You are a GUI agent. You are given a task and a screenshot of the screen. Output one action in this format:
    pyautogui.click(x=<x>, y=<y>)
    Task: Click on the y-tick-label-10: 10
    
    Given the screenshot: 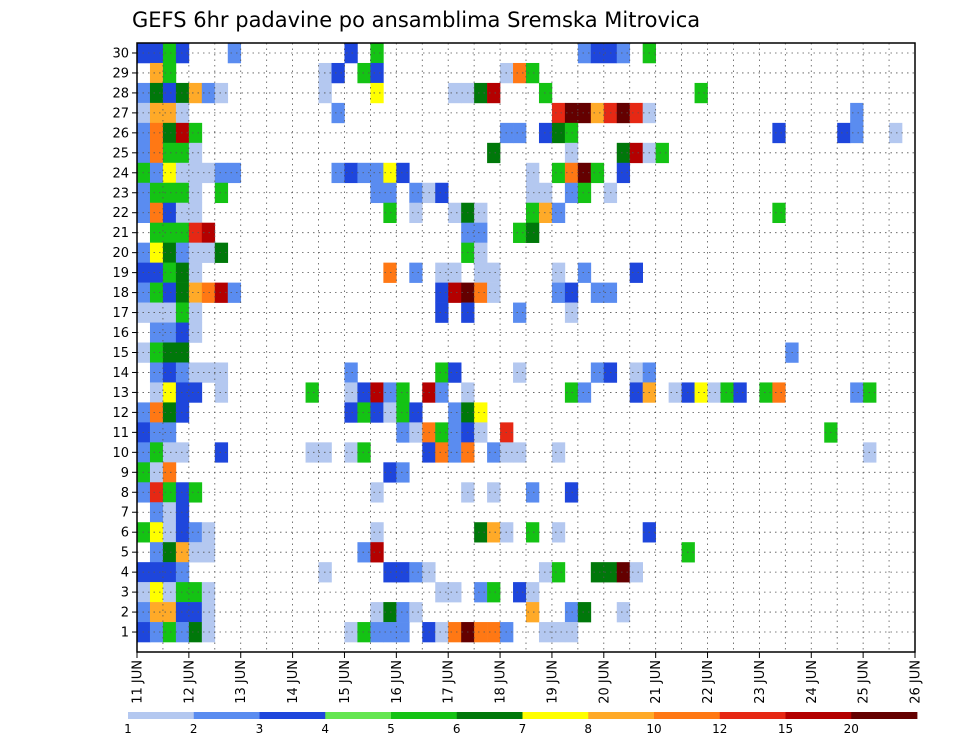 What is the action you would take?
    pyautogui.click(x=120, y=453)
    